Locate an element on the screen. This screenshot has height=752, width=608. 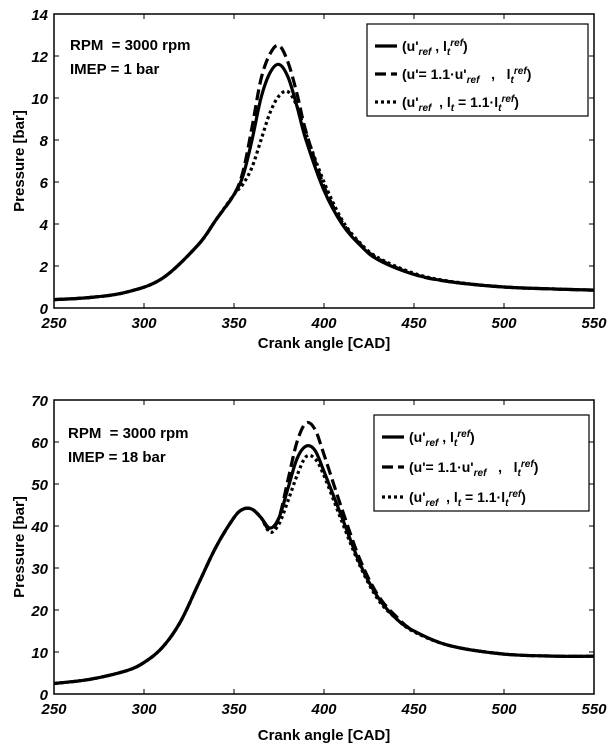
y-tick-label: 60 is located at coordinates (39, 443).